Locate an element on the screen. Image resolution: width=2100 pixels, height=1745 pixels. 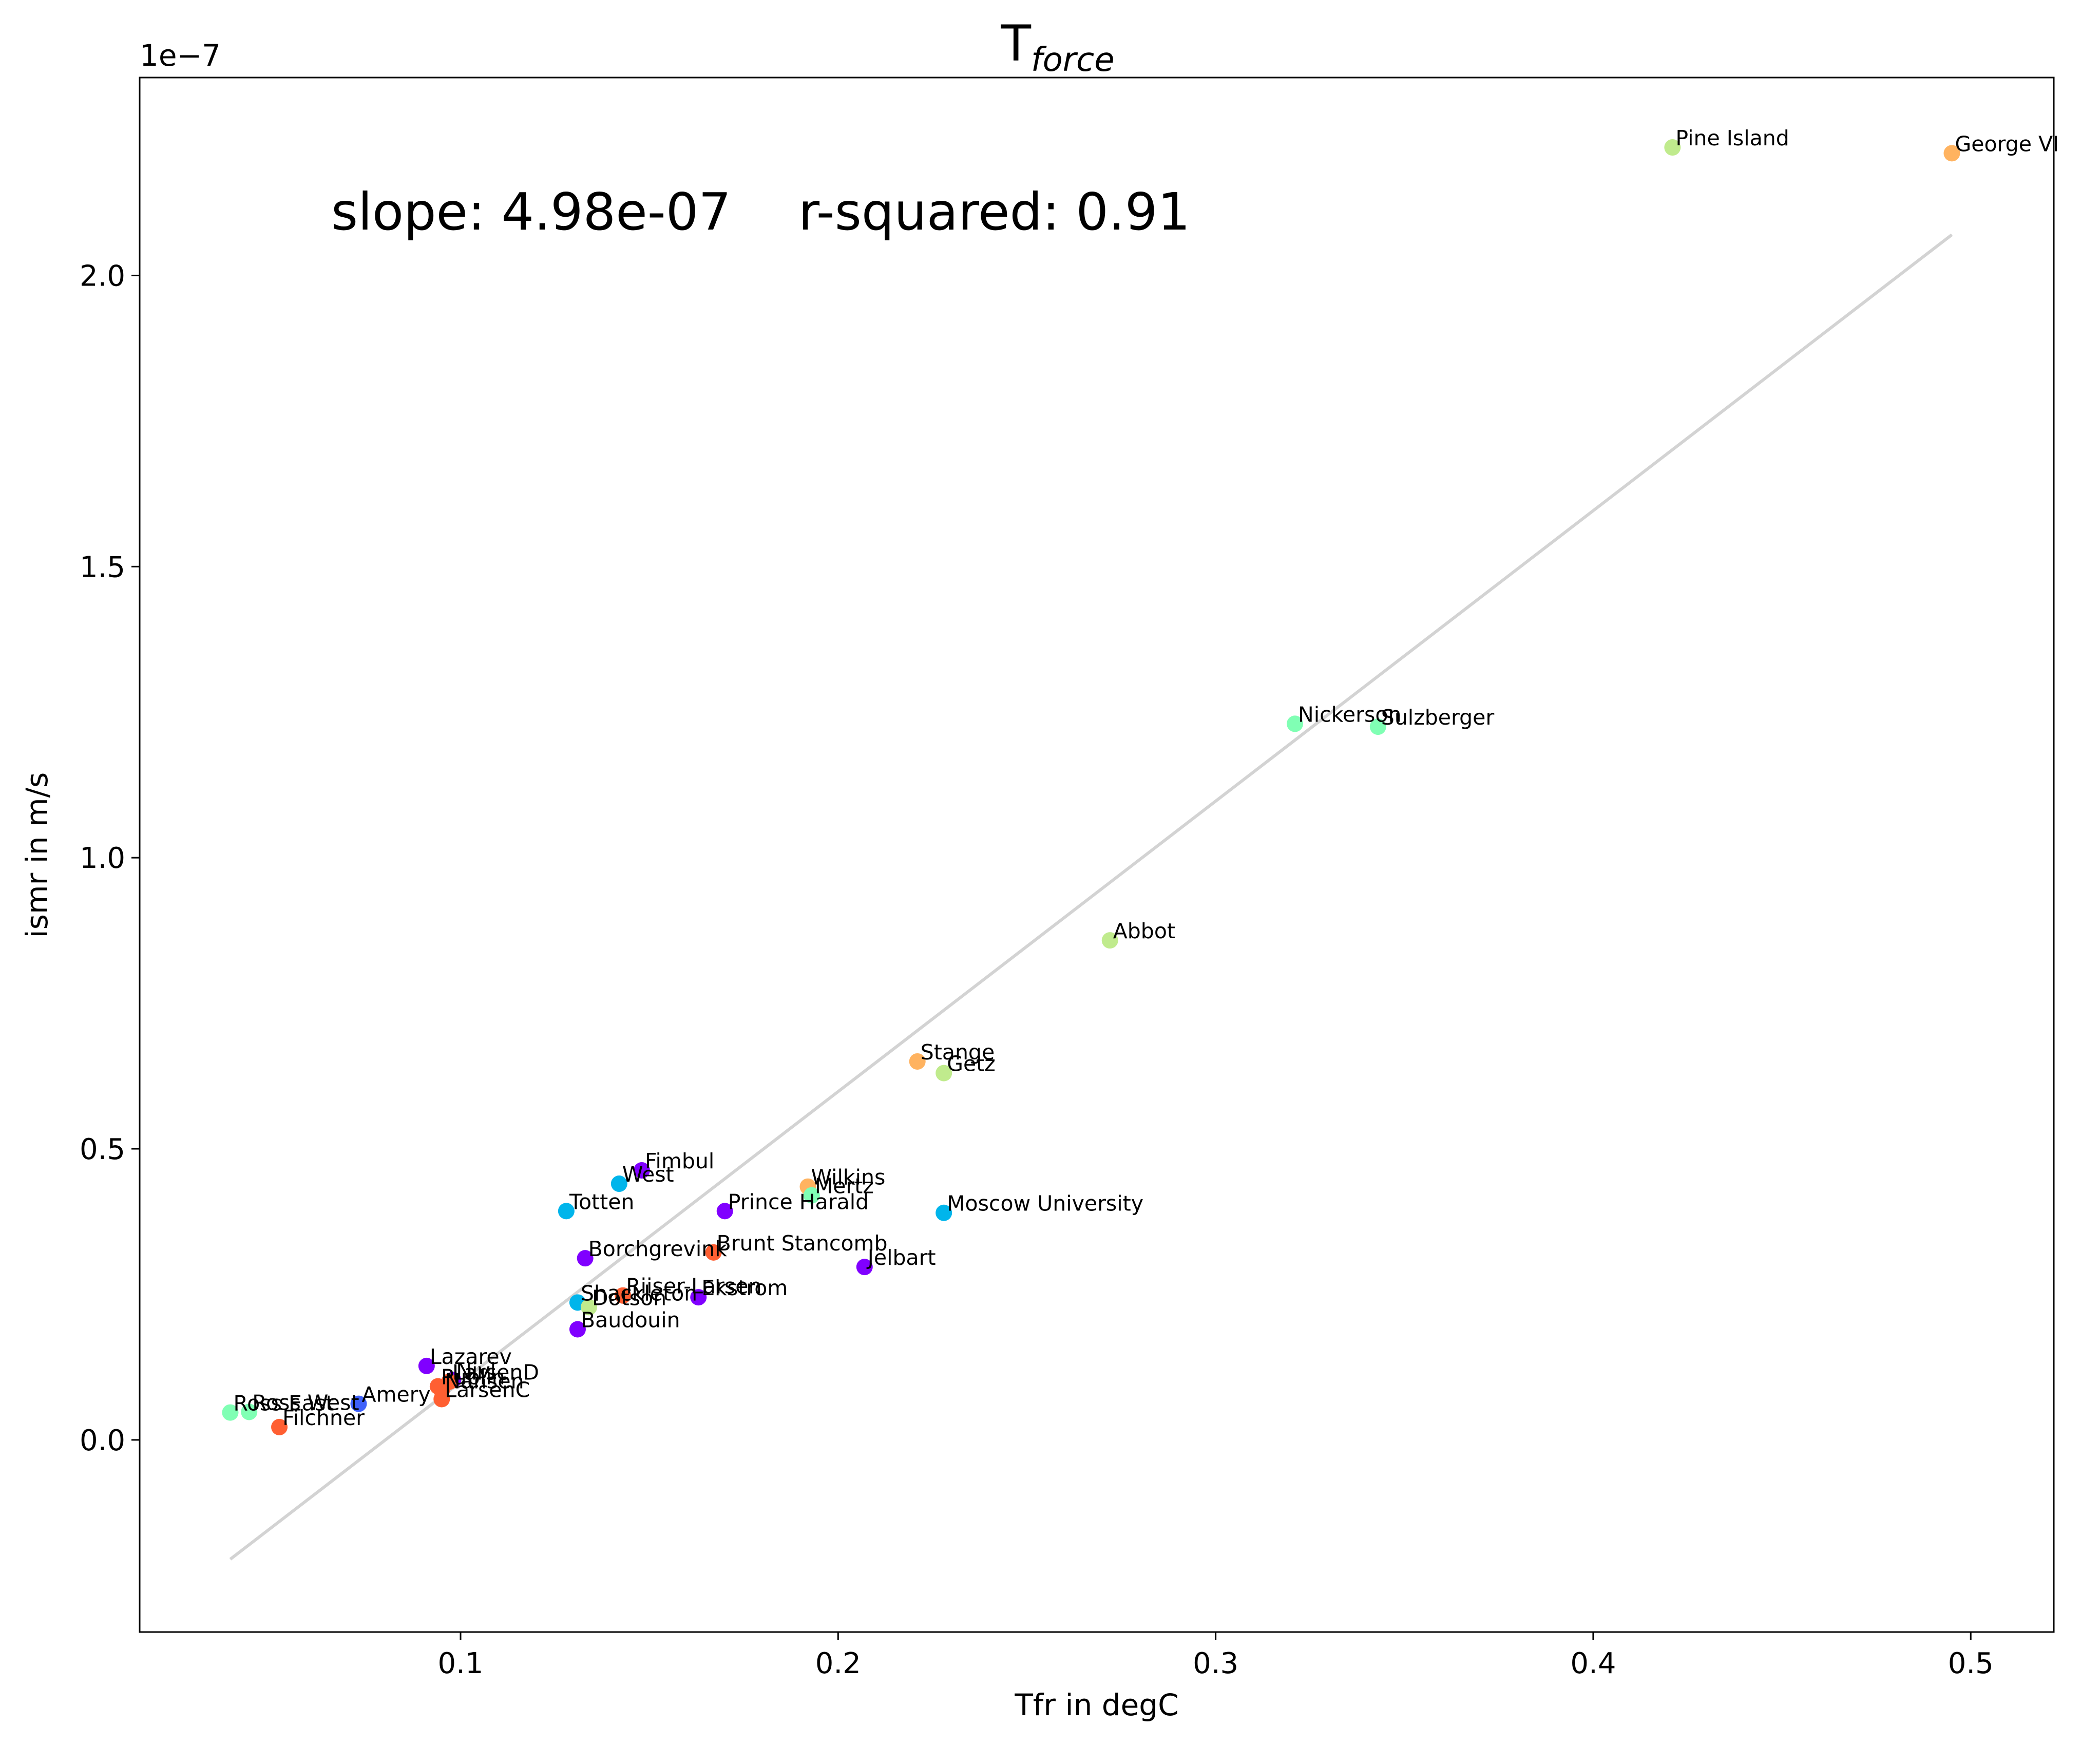
point-prince-harald is located at coordinates (724, 1211).